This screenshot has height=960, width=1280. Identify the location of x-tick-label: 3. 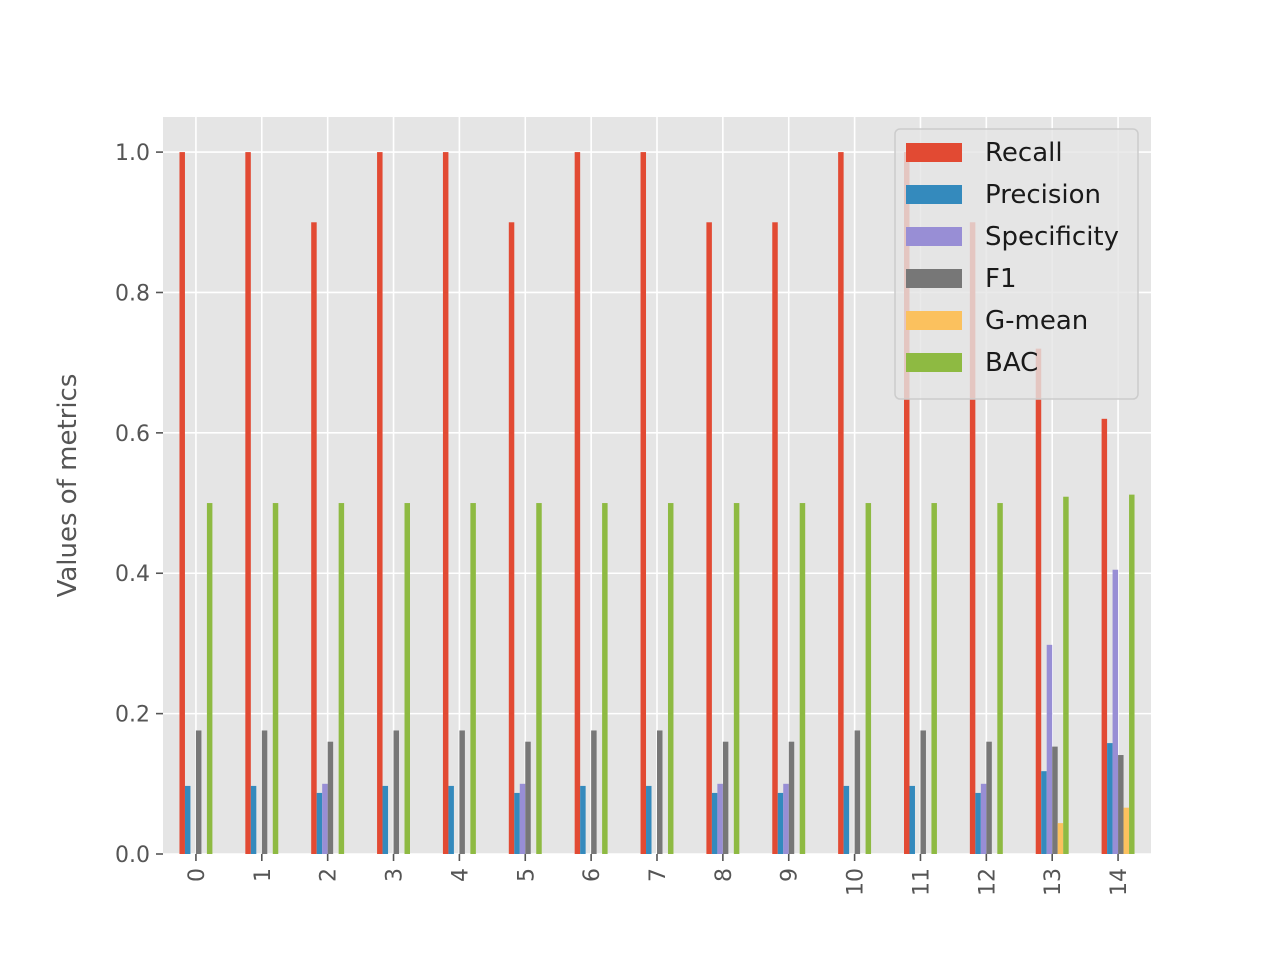
(395, 875).